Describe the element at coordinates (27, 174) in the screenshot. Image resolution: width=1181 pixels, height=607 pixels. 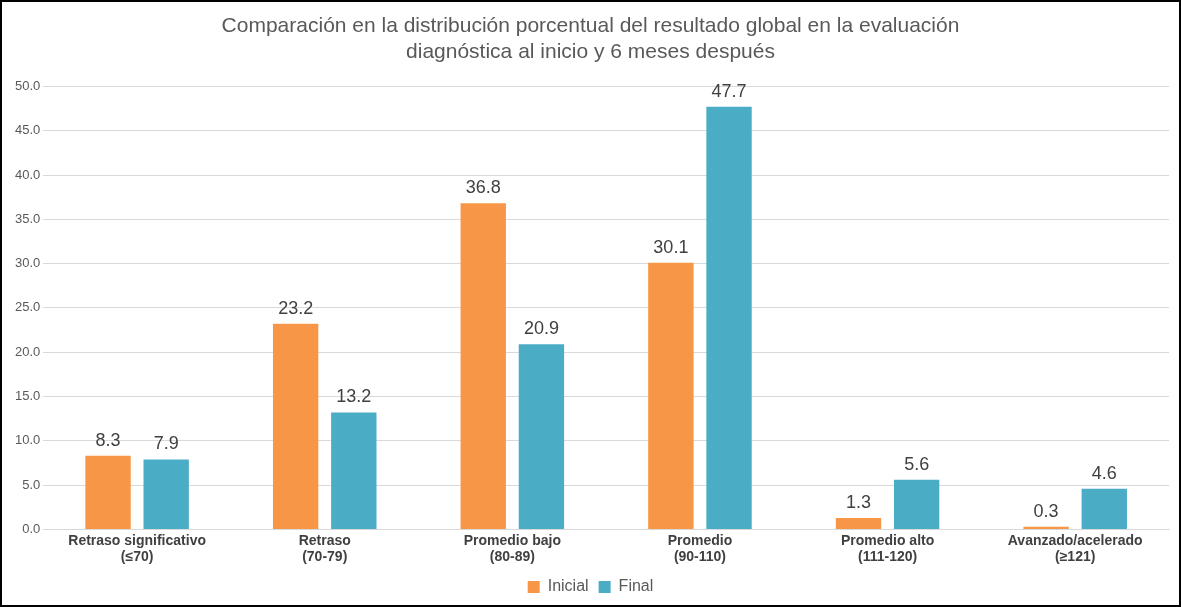
I see `y-tick-label: 40.0` at that location.